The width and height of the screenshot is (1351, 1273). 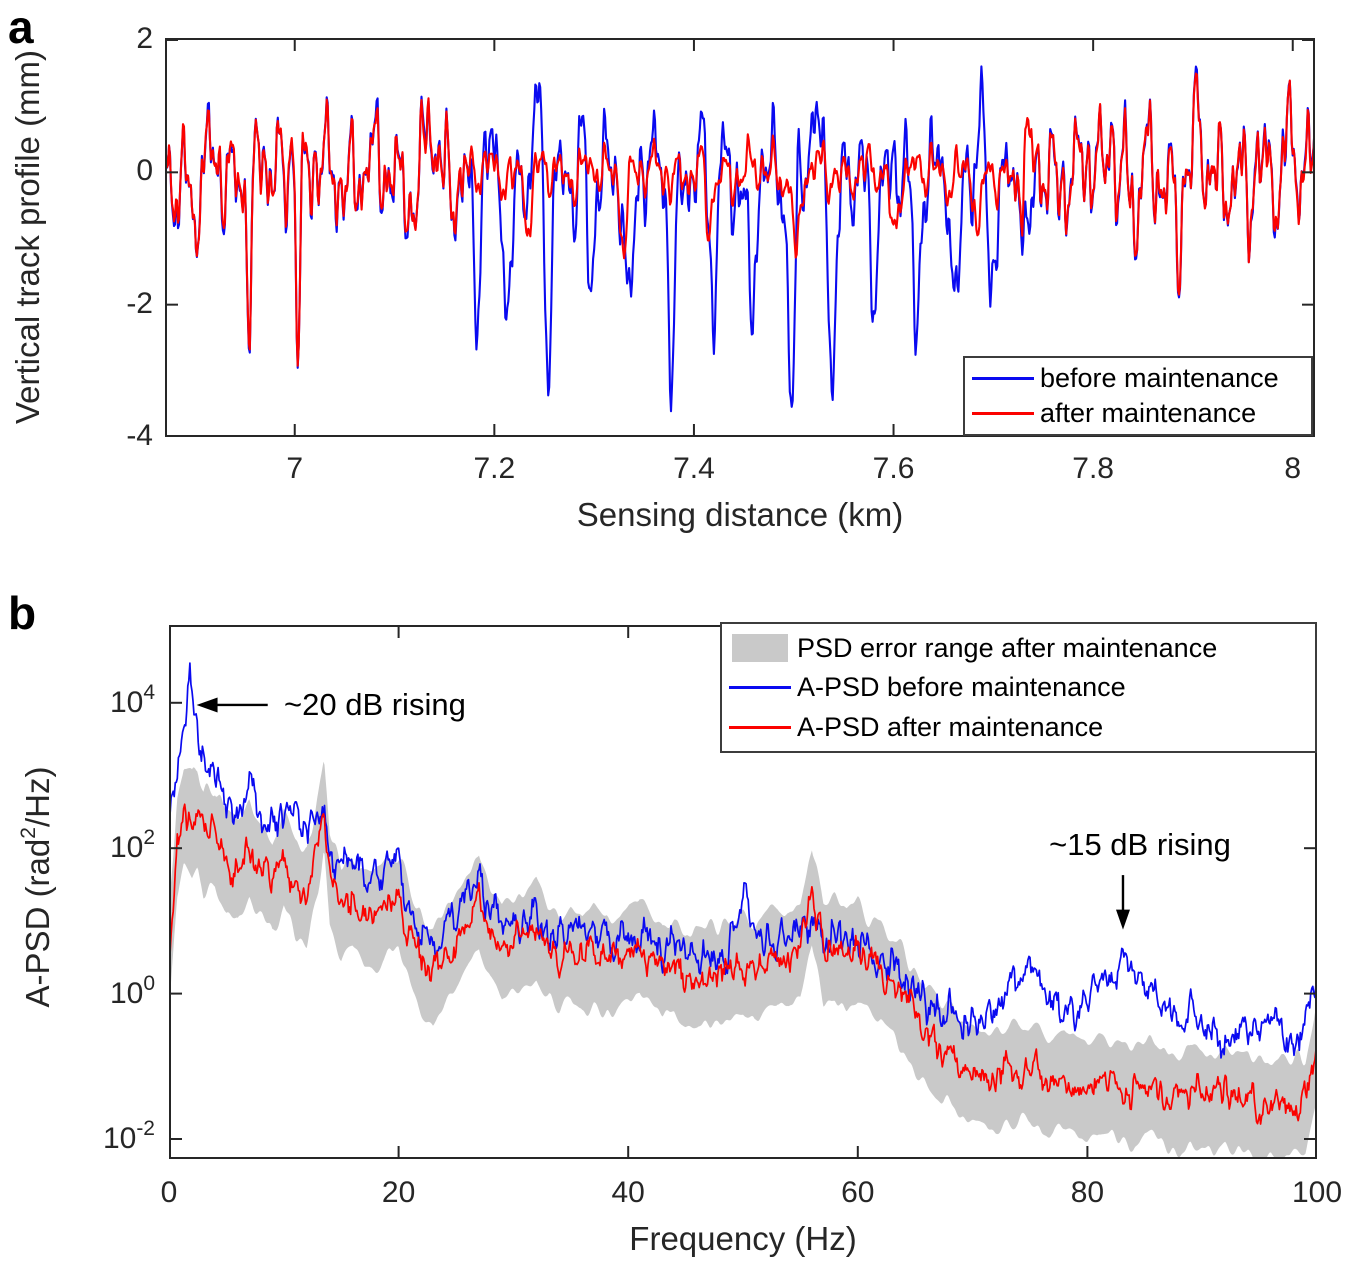 I want to click on panel-b-y-tick-1e0: 10⁰, so click(x=132, y=990).